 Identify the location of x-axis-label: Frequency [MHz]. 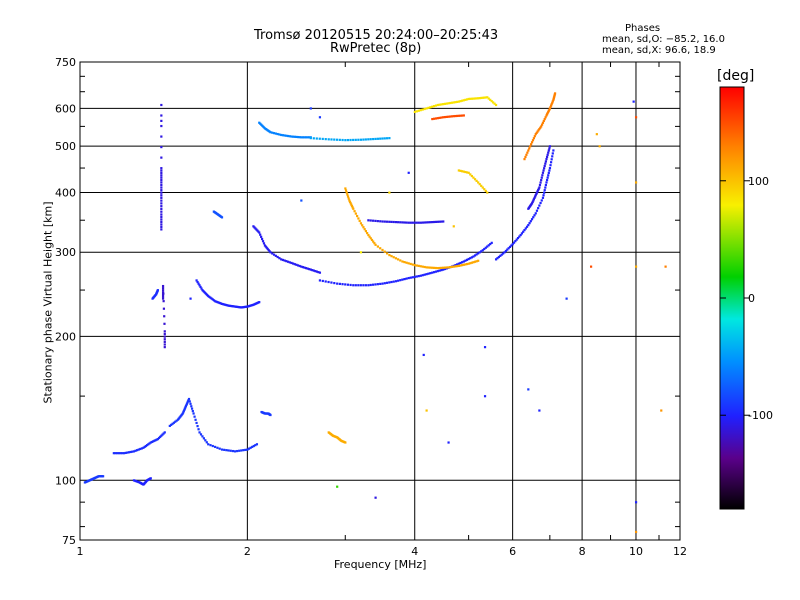
(380, 564).